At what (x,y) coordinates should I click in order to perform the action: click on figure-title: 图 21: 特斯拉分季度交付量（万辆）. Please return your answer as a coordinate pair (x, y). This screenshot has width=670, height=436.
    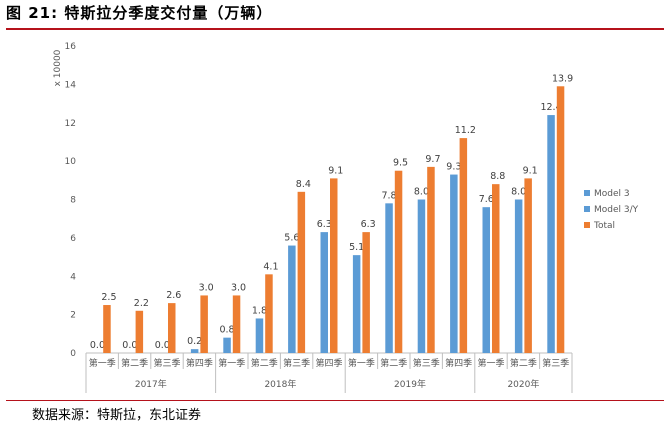
    Looking at the image, I should click on (139, 12).